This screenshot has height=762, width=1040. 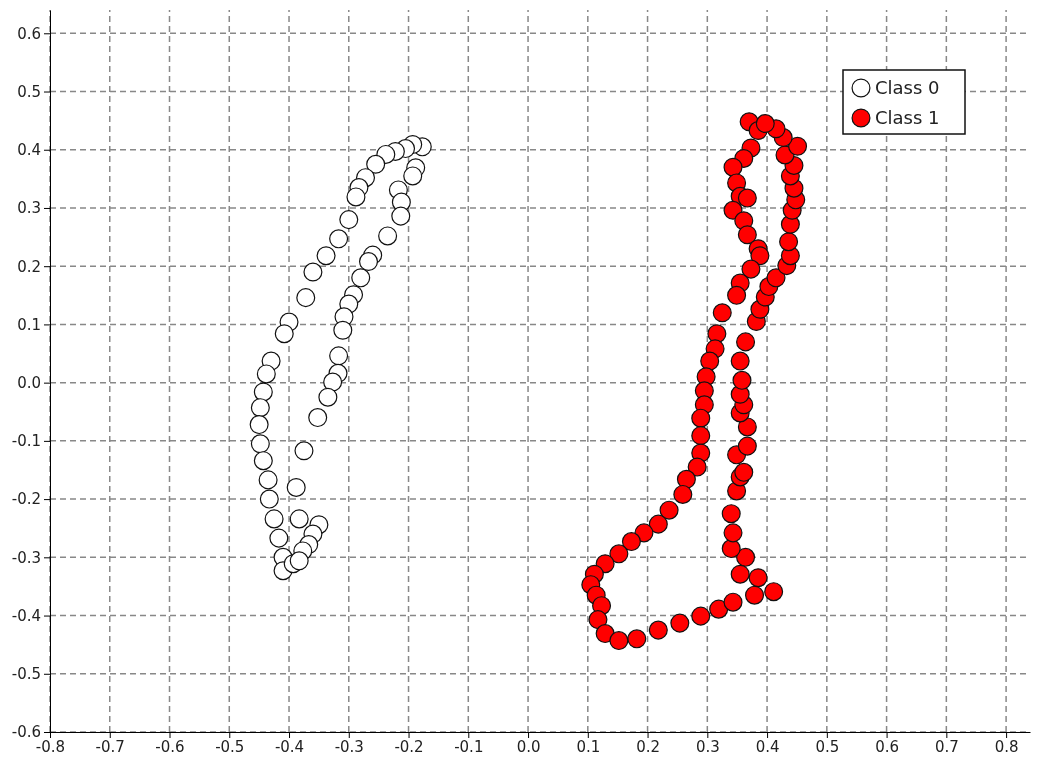 I want to click on x-tick-label: -0.3, so click(x=349, y=746).